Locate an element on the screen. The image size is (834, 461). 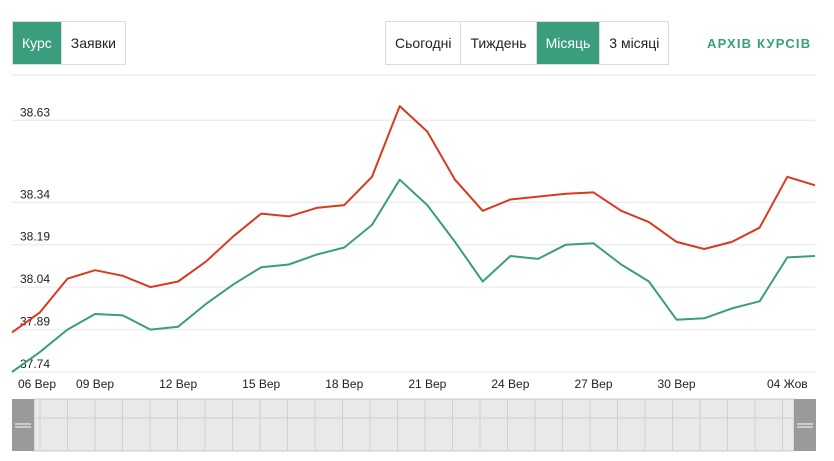
y-tick-label: 37.89 is located at coordinates (35, 322).